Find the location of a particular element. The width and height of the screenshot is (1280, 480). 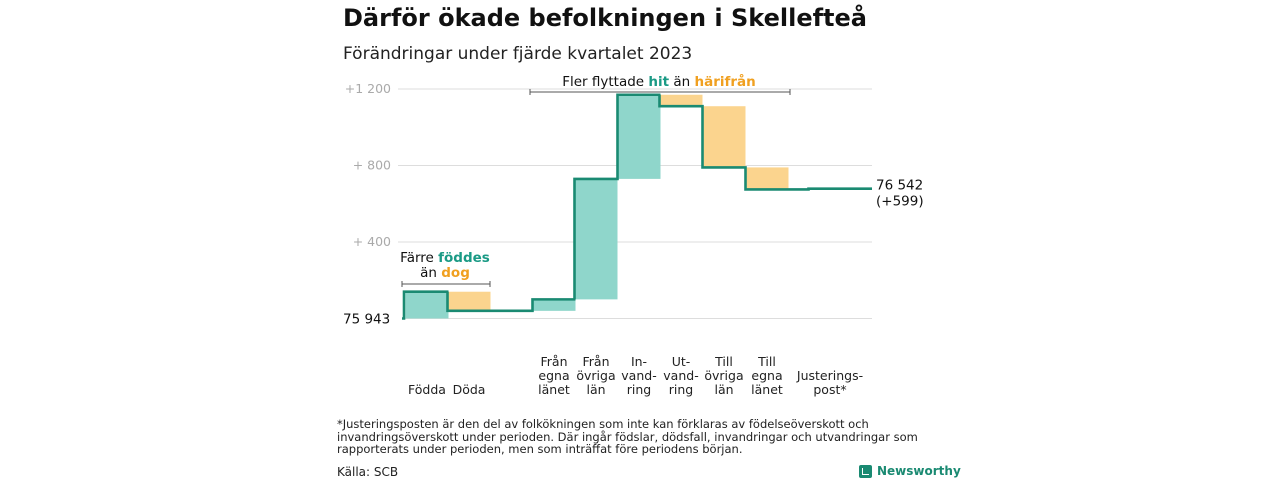

y-tick-label: + 800 is located at coordinates (372, 165).